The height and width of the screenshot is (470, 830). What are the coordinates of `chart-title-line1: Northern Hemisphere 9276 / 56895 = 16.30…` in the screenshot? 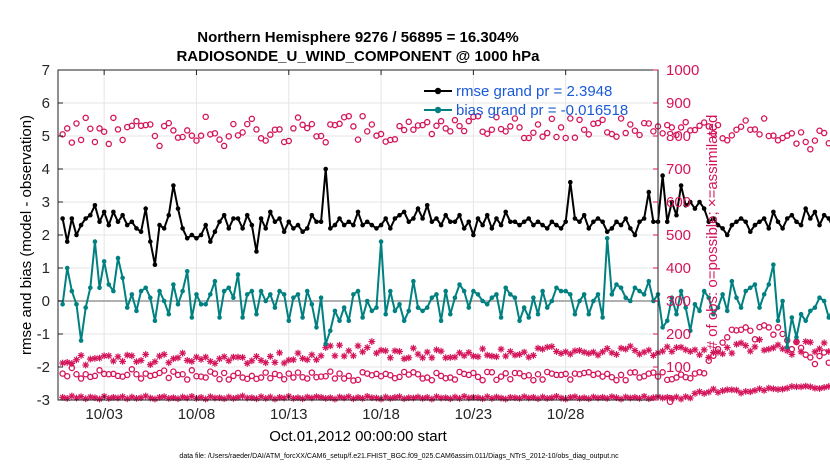 It's located at (357, 37).